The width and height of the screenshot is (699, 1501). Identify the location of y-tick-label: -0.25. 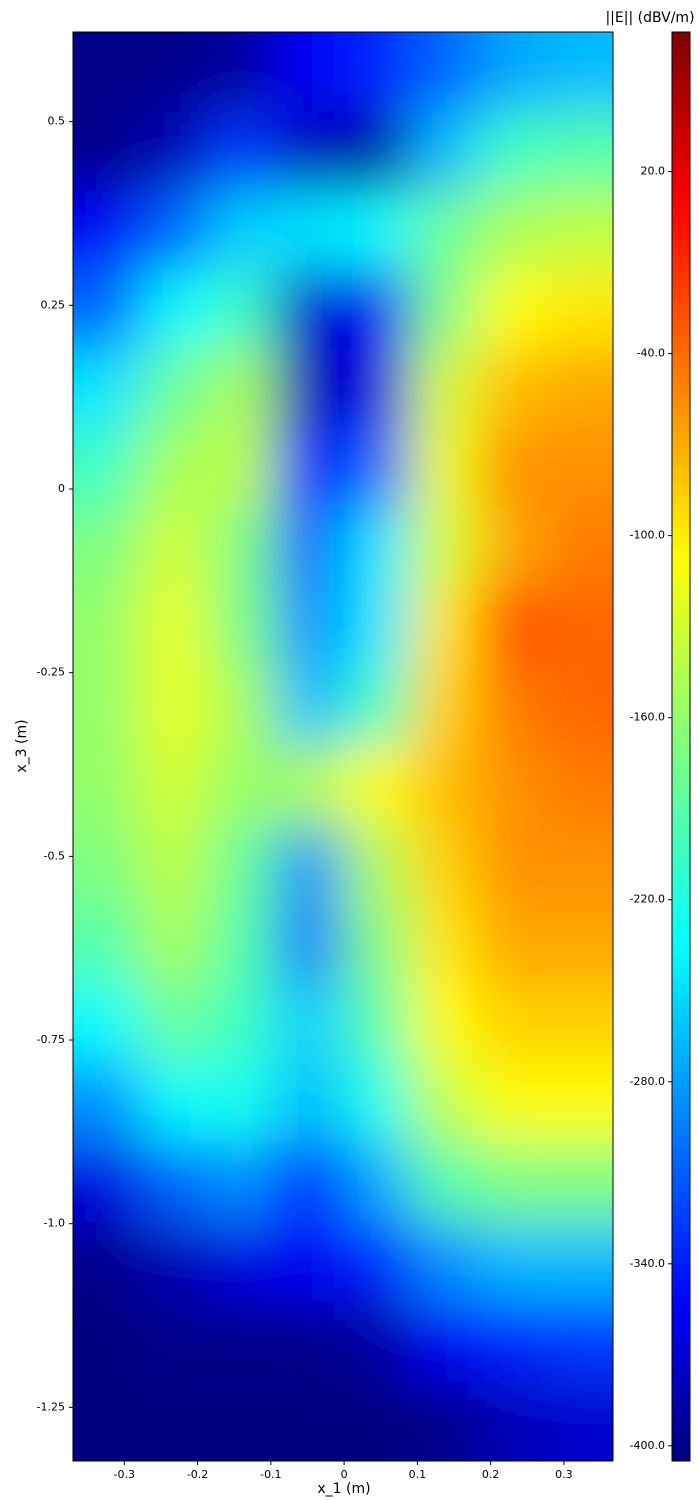
(51, 672).